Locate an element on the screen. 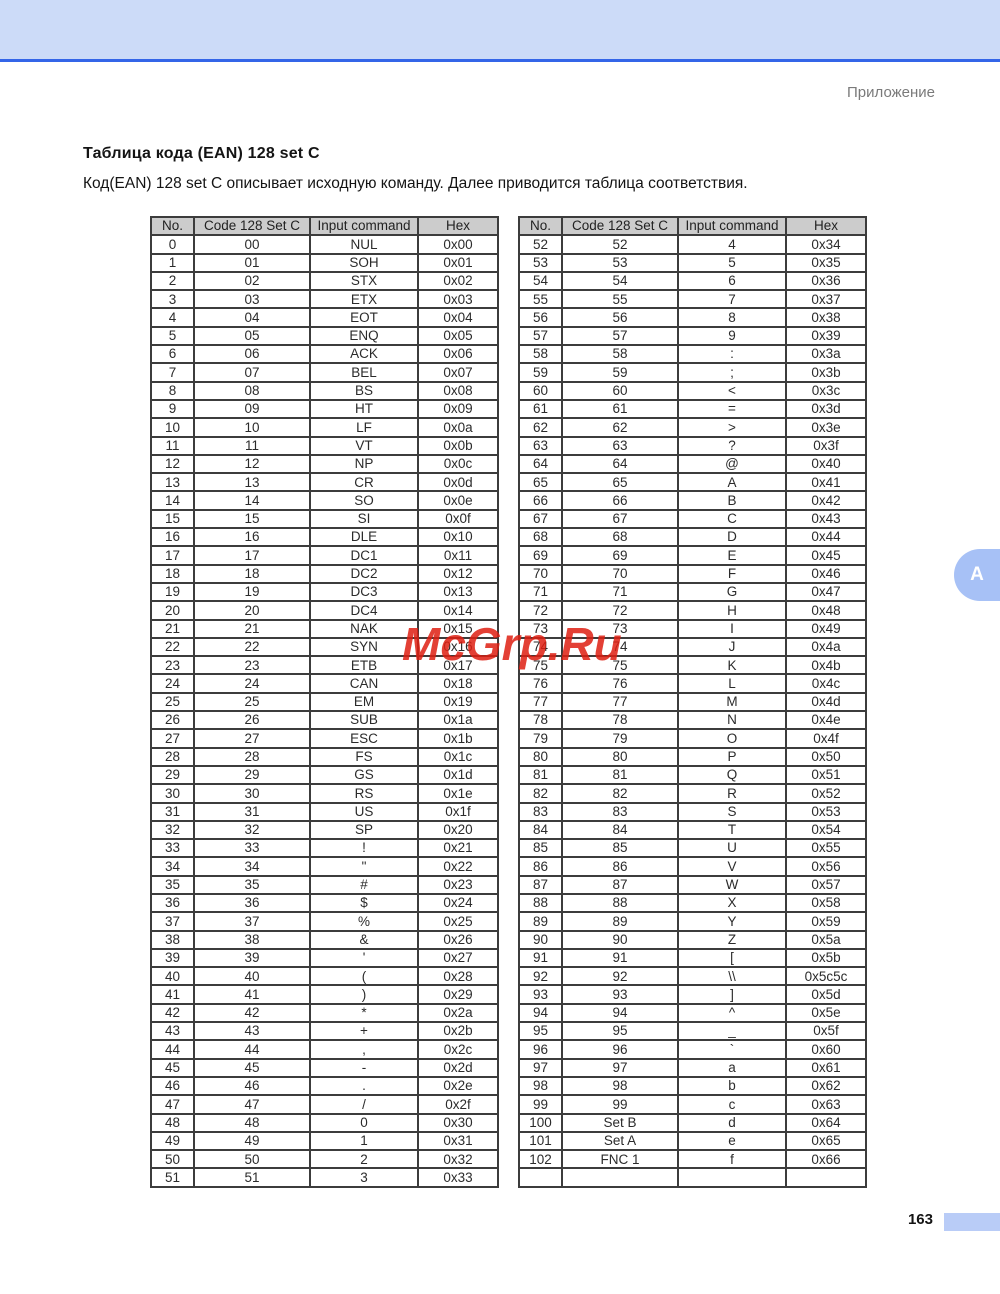 This screenshot has width=1000, height=1294. table-cell: BS is located at coordinates (364, 390).